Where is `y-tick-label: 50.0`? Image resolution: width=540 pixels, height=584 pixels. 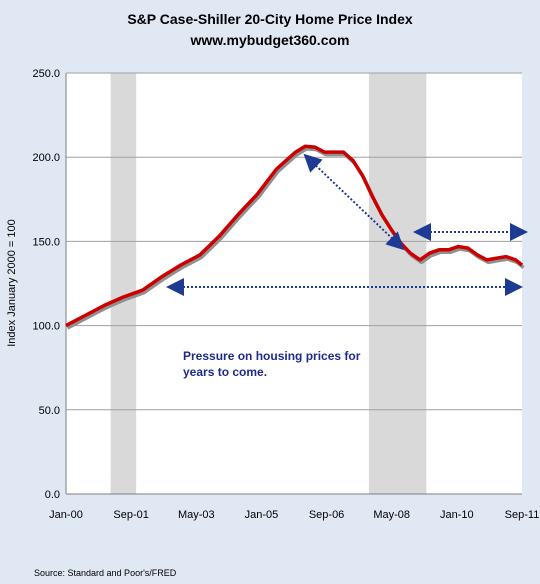 y-tick-label: 50.0 is located at coordinates (49, 411).